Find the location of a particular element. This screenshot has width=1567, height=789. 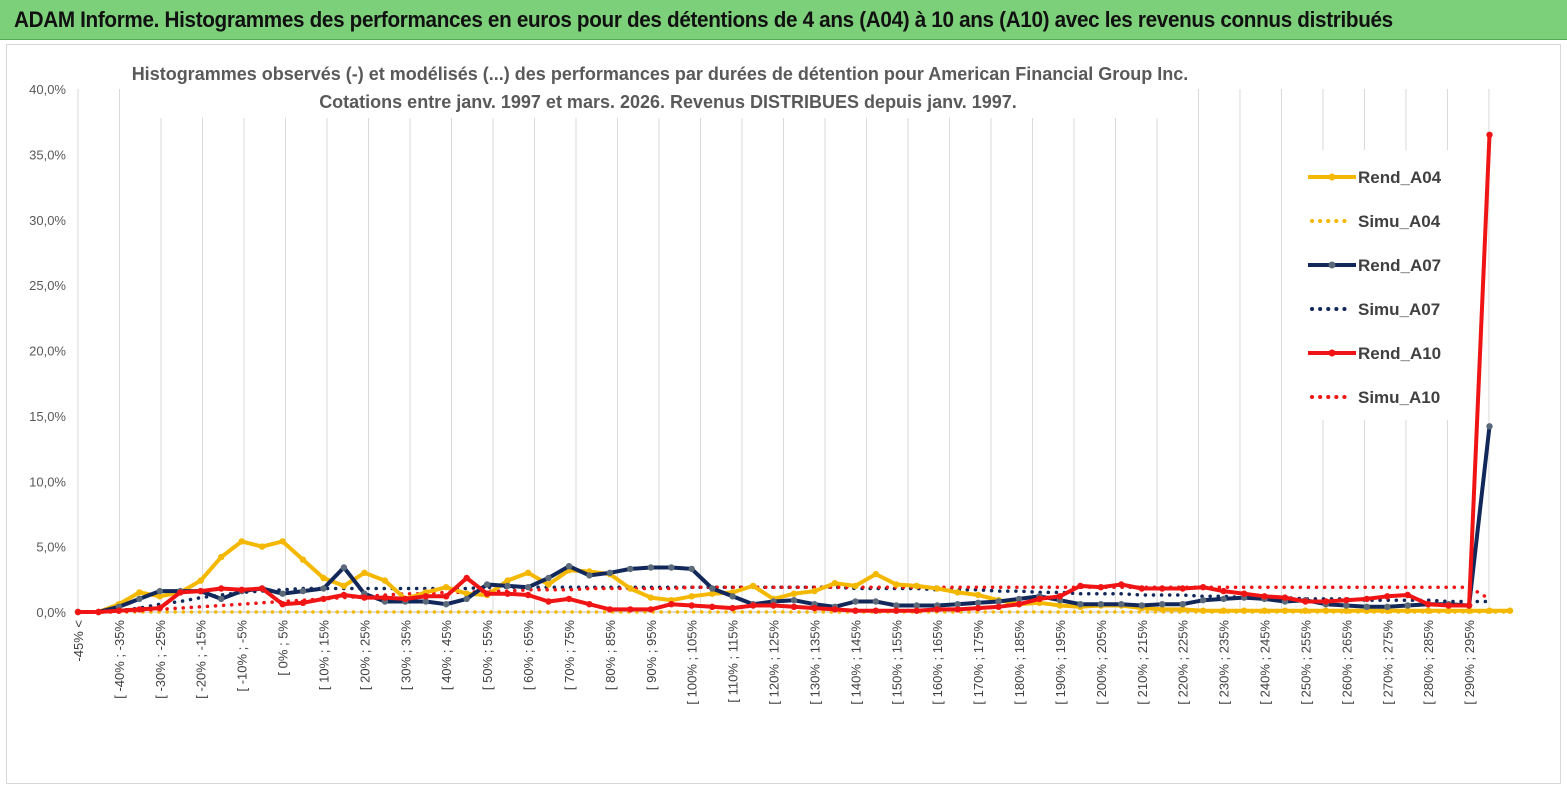

x-tick-label: [ -10% ; -5% is located at coordinates (242, 656).